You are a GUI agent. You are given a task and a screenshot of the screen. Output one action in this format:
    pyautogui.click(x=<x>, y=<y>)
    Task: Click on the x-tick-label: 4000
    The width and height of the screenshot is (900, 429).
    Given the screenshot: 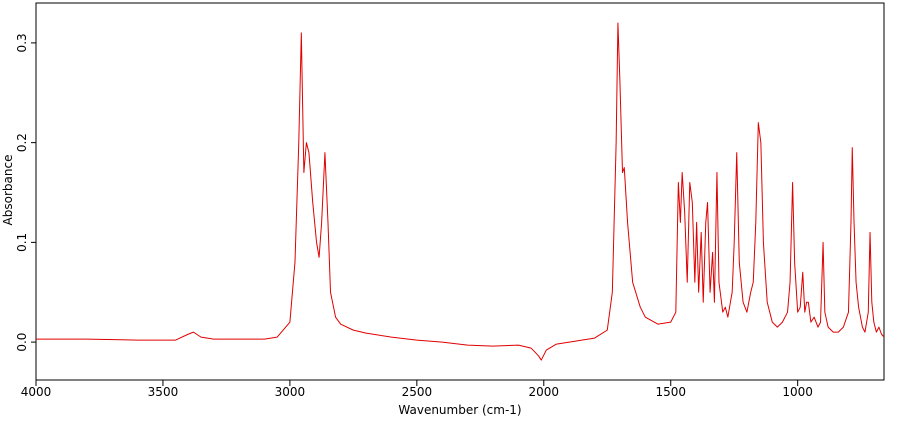 What is the action you would take?
    pyautogui.click(x=36, y=392)
    